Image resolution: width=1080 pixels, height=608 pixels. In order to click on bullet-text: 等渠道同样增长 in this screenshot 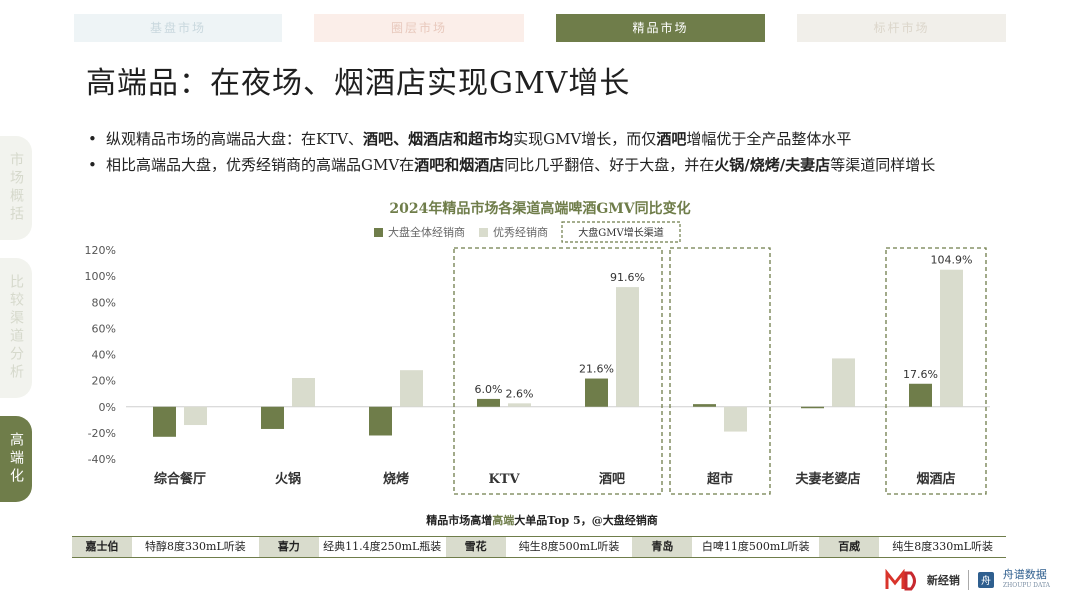, I will do `click(883, 165)`.